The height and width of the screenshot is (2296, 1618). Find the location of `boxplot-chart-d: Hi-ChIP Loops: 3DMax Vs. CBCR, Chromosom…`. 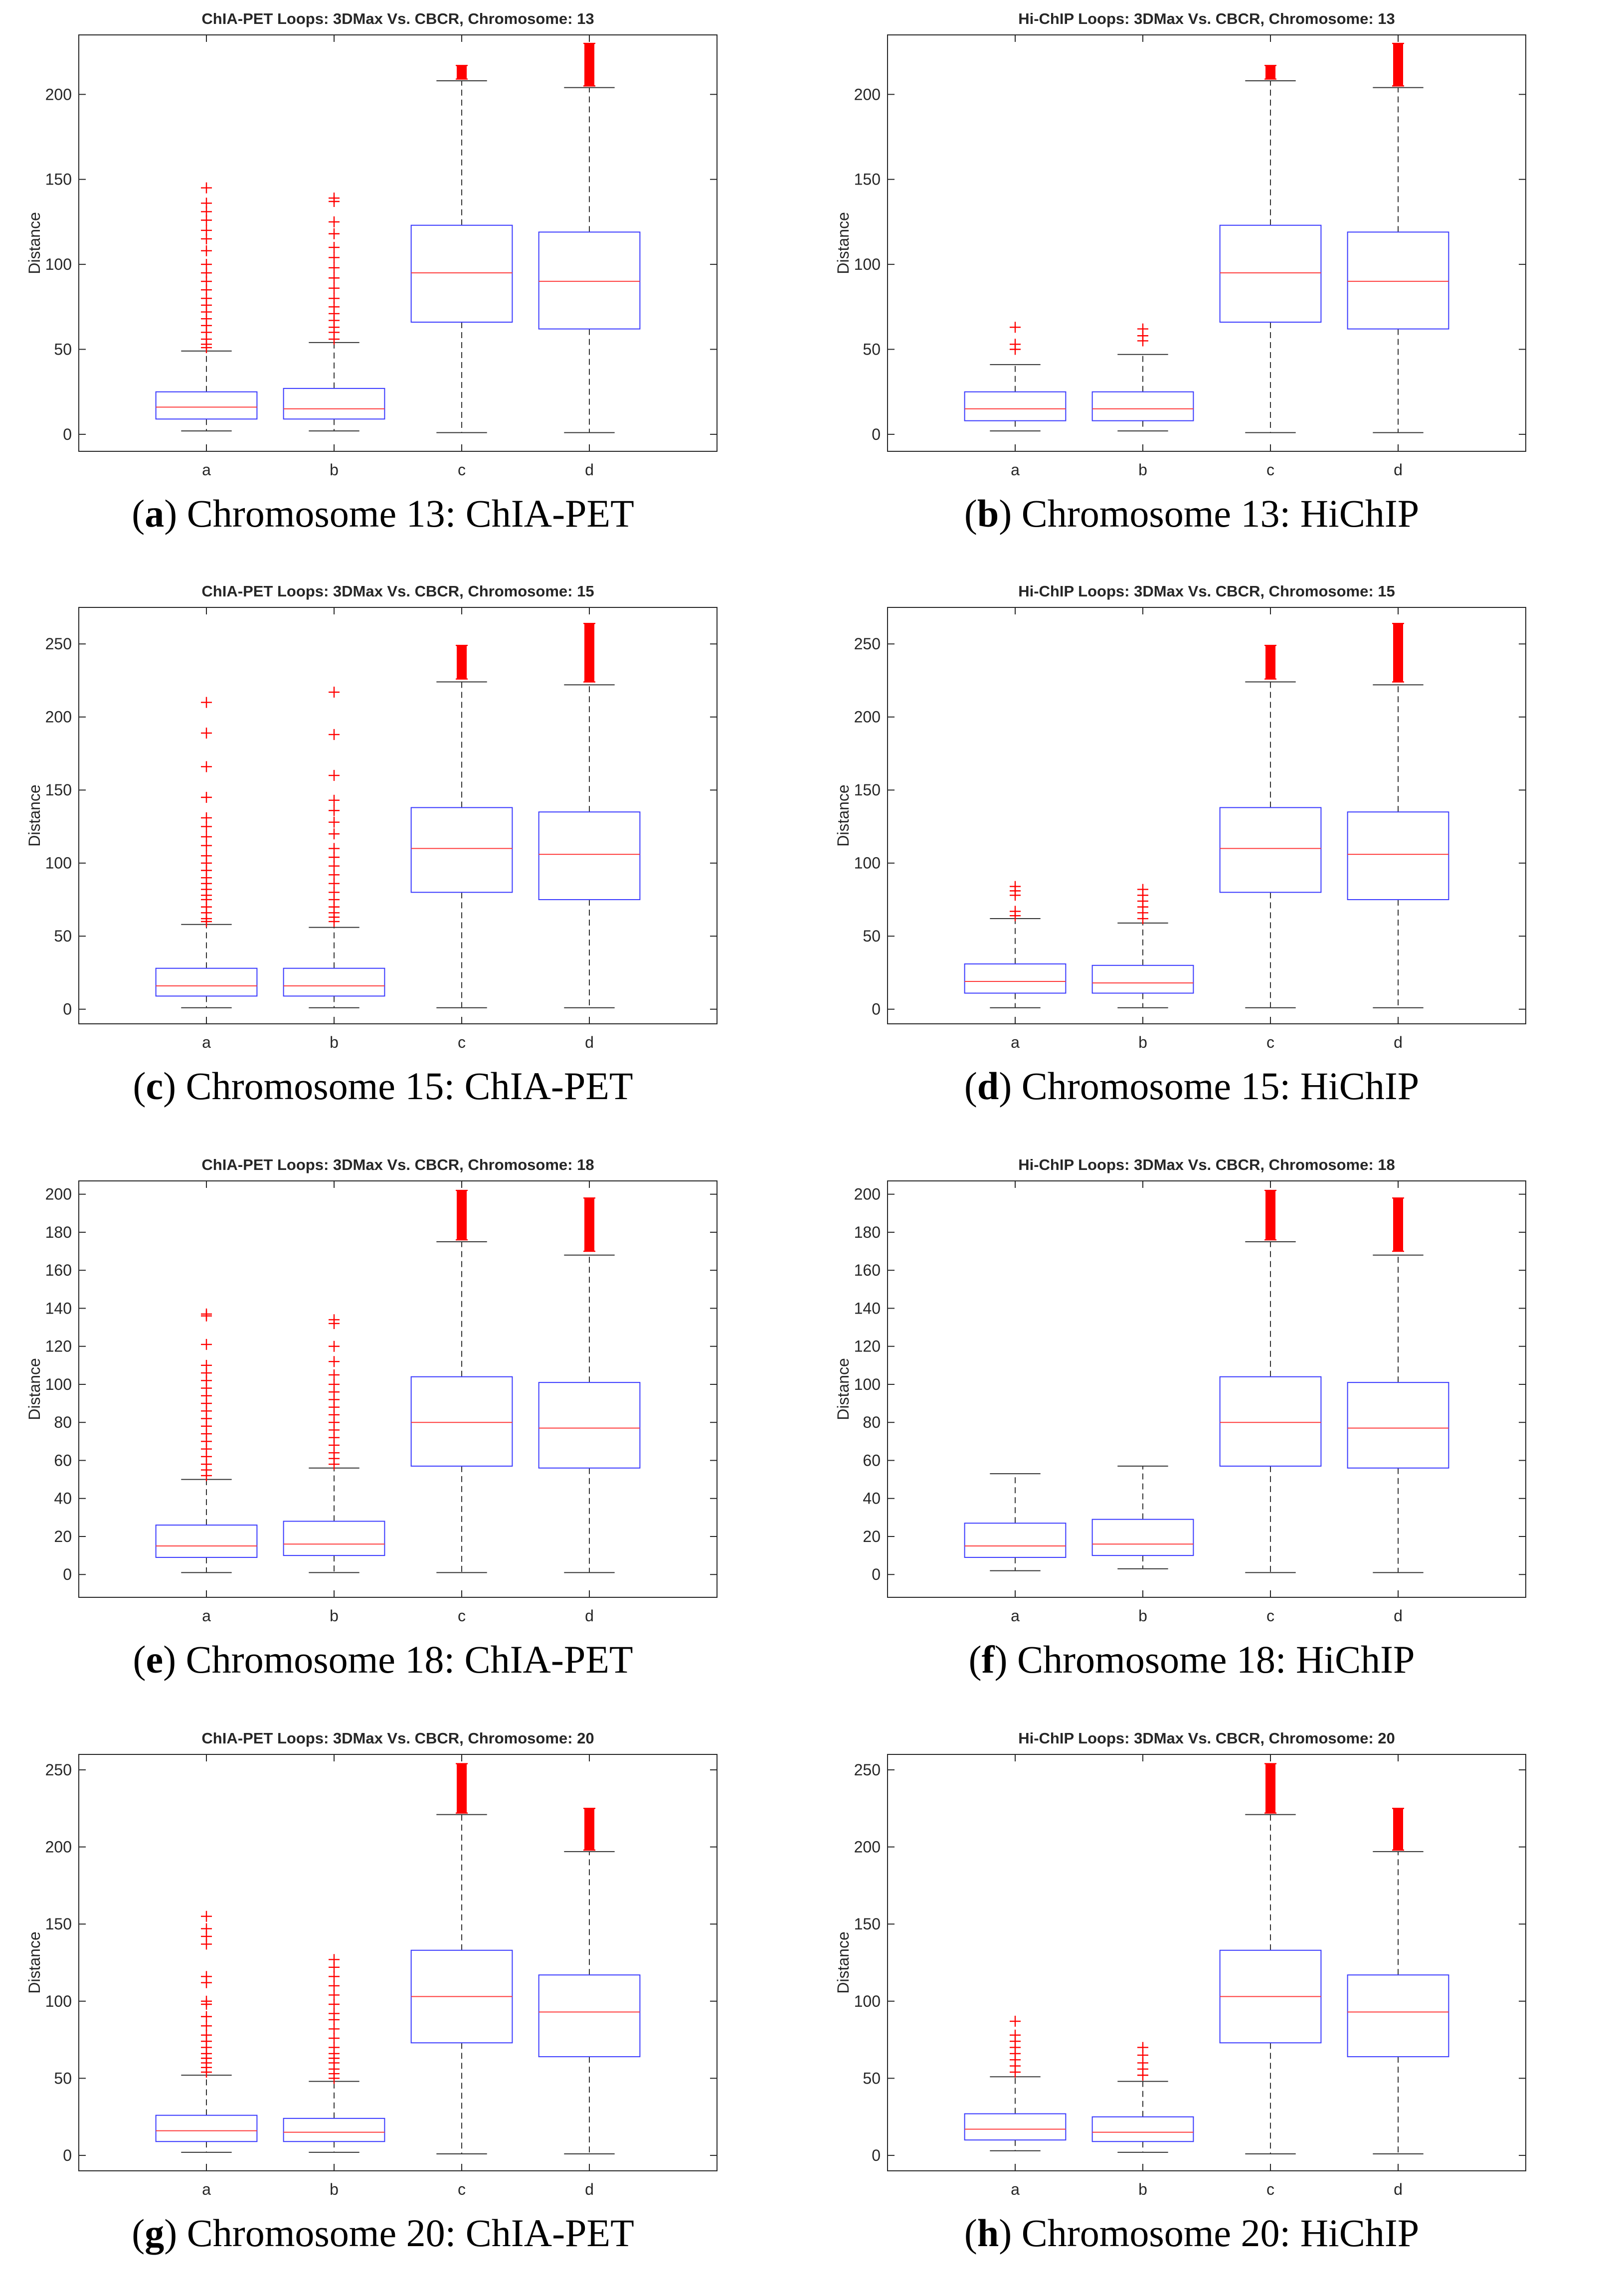

boxplot-chart-d: Hi-ChIP Loops: 3DMax Vs. CBCR, Chromosom… is located at coordinates (1180, 816).